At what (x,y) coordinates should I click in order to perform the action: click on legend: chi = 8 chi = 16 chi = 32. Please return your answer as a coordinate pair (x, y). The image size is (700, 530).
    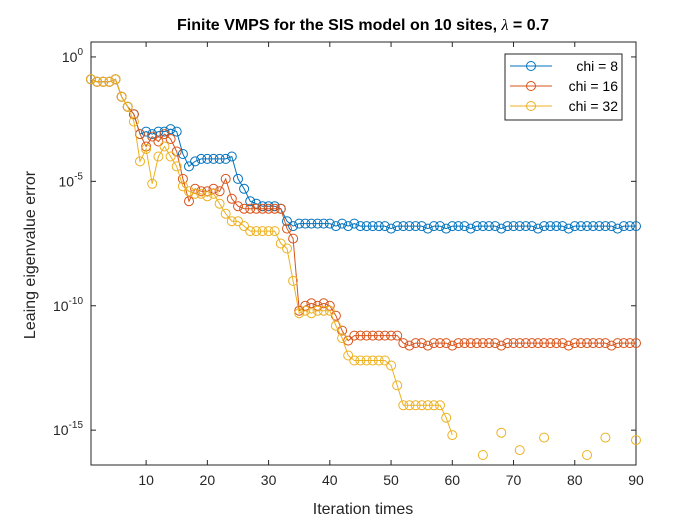
    Looking at the image, I should click on (563, 87).